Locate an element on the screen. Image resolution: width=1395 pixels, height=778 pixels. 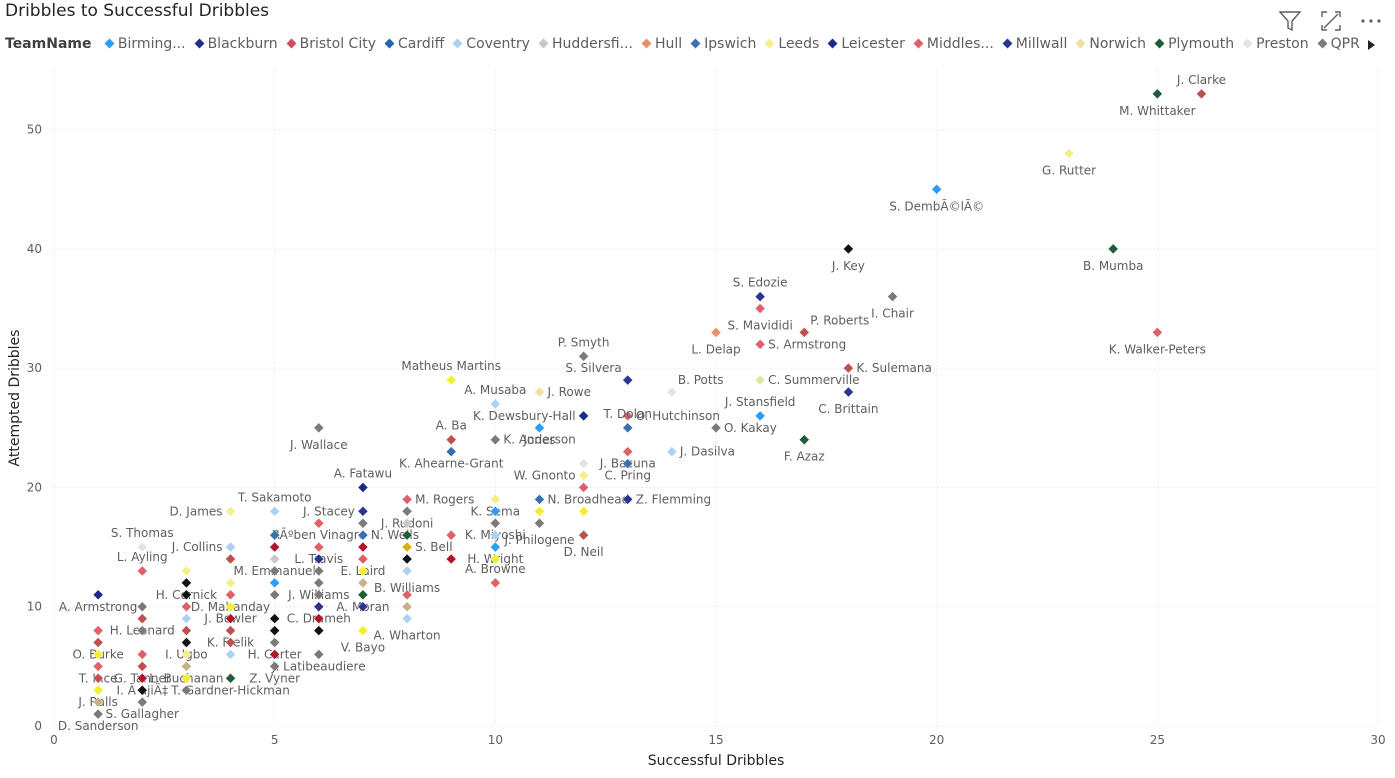
data-label: Matheus Martins is located at coordinates (451, 366).